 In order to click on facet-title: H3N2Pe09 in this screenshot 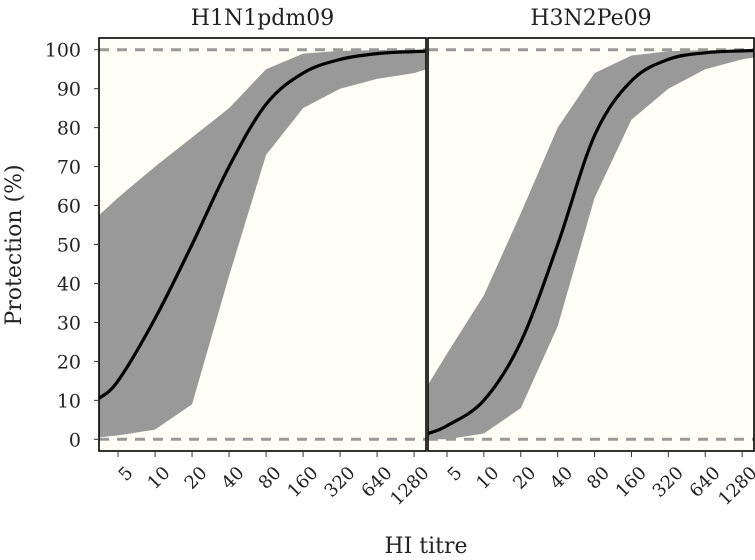, I will do `click(590, 18)`.